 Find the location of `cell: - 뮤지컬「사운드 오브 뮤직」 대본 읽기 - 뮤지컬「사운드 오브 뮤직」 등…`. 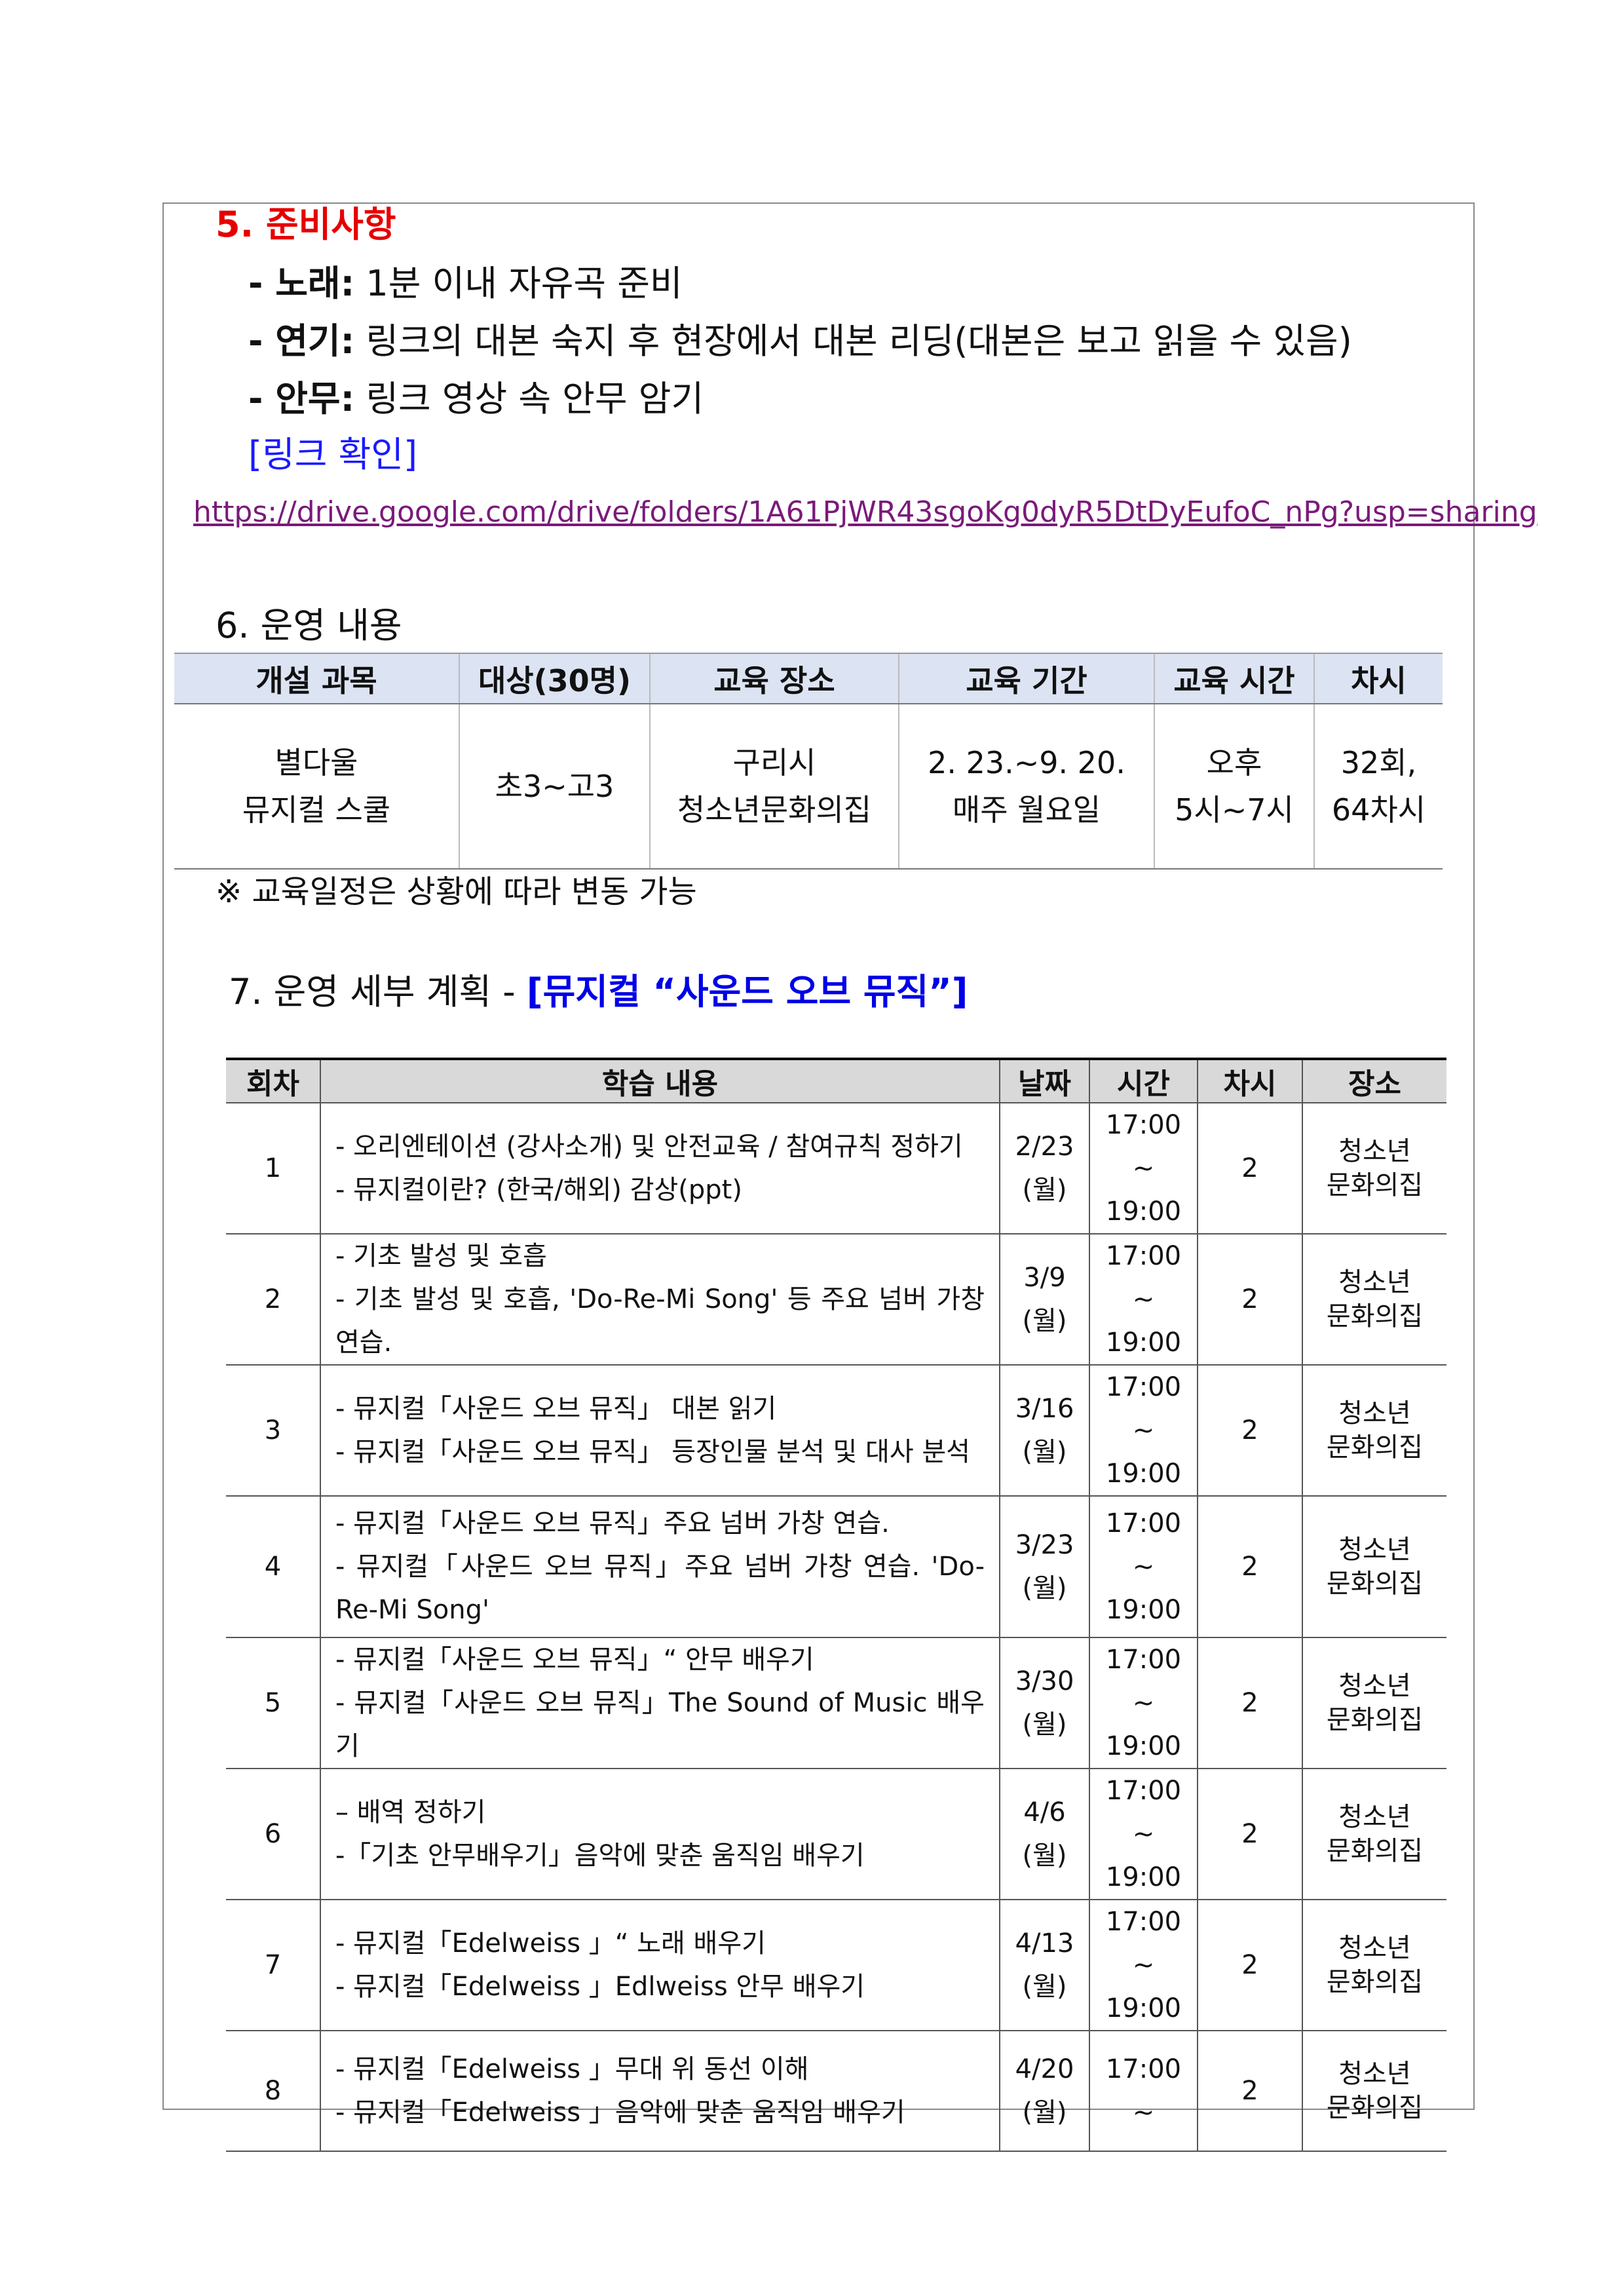

cell: - 뮤지컬「사운드 오브 뮤직」 대본 읽기 - 뮤지컬「사운드 오브 뮤직」 등… is located at coordinates (660, 1431).